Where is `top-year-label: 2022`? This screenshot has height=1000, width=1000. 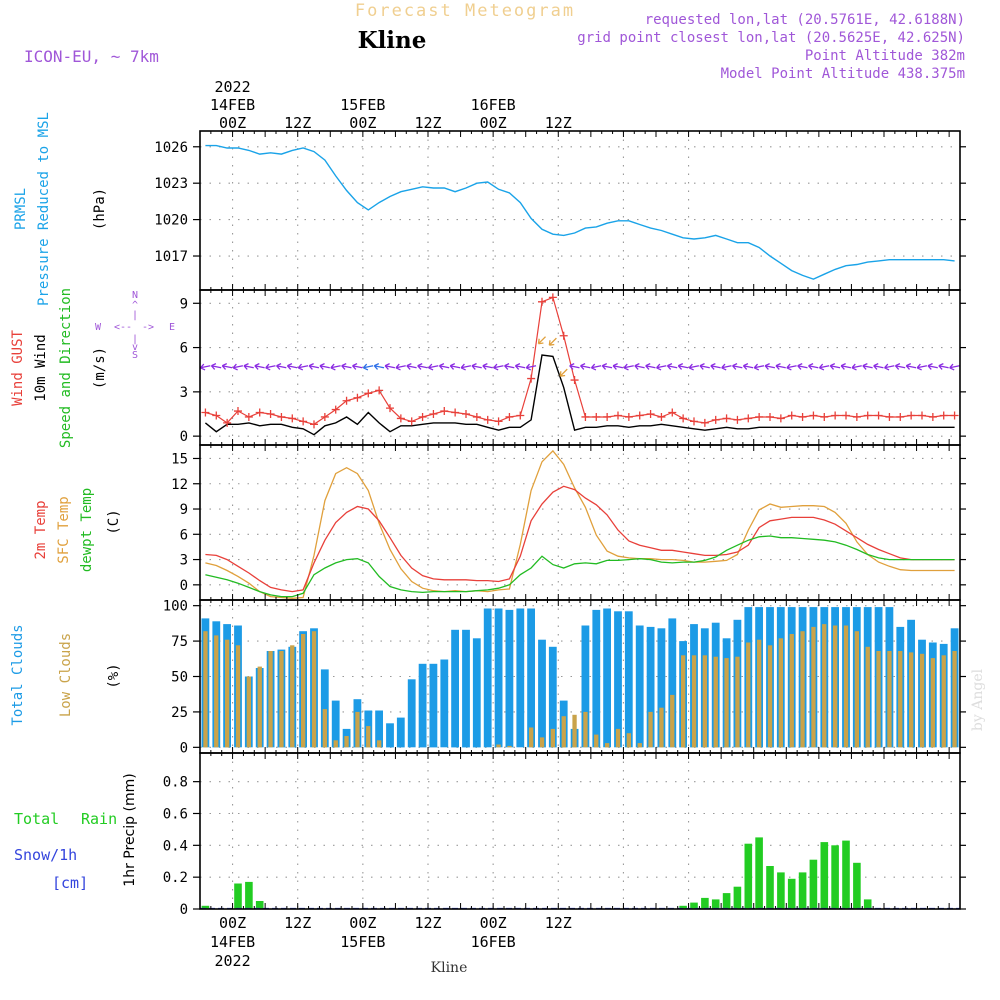 top-year-label: 2022 is located at coordinates (233, 87).